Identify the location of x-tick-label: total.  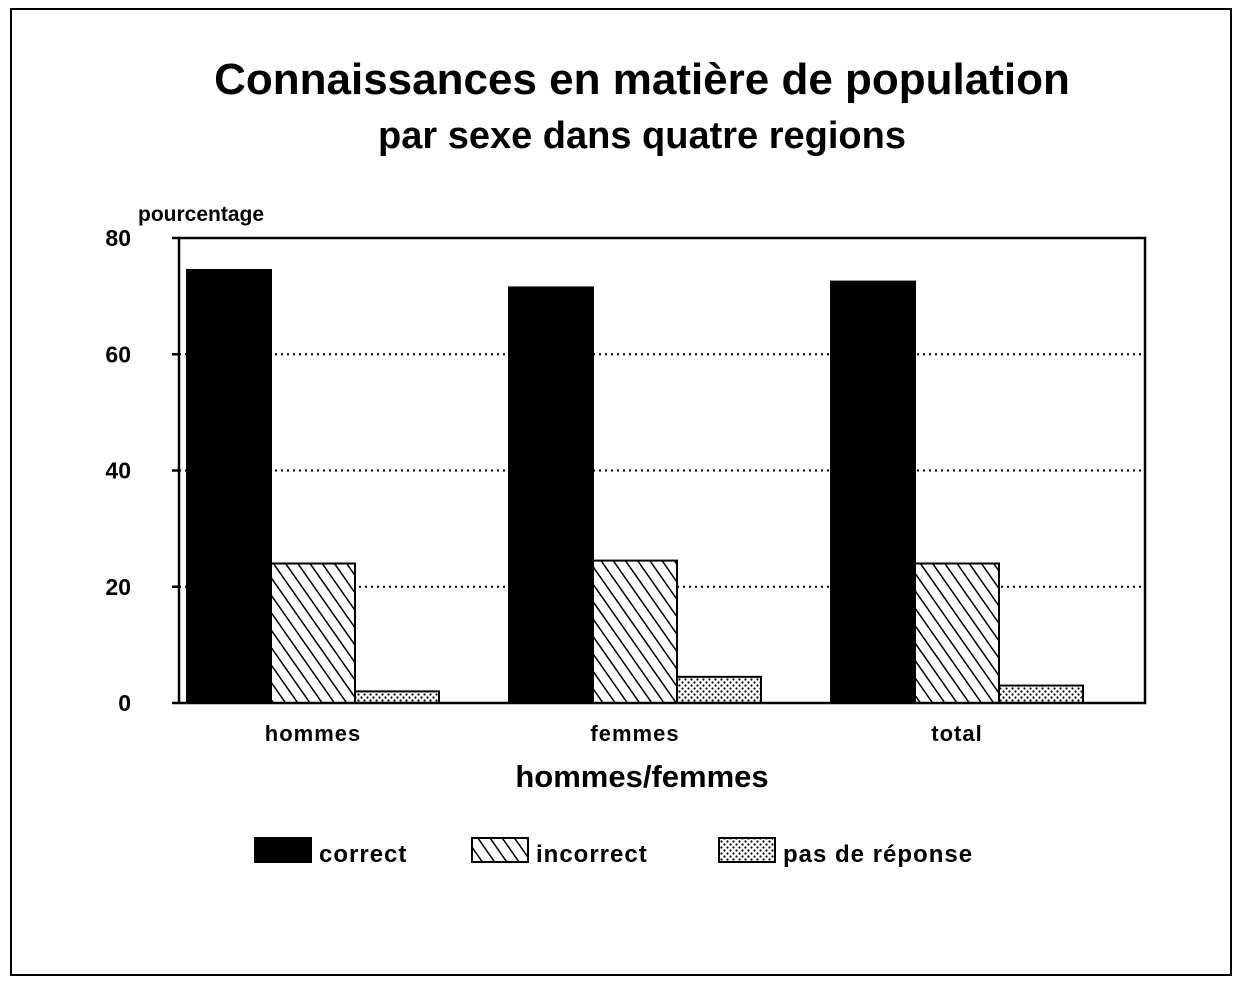
(956, 733).